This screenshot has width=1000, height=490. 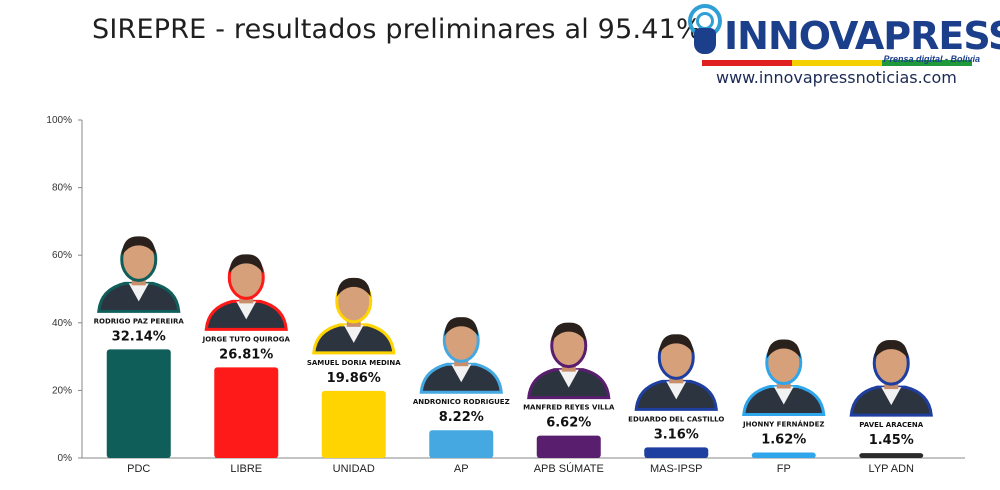 I want to click on candidate-name: MANFRED REYES VILLA, so click(x=569, y=408).